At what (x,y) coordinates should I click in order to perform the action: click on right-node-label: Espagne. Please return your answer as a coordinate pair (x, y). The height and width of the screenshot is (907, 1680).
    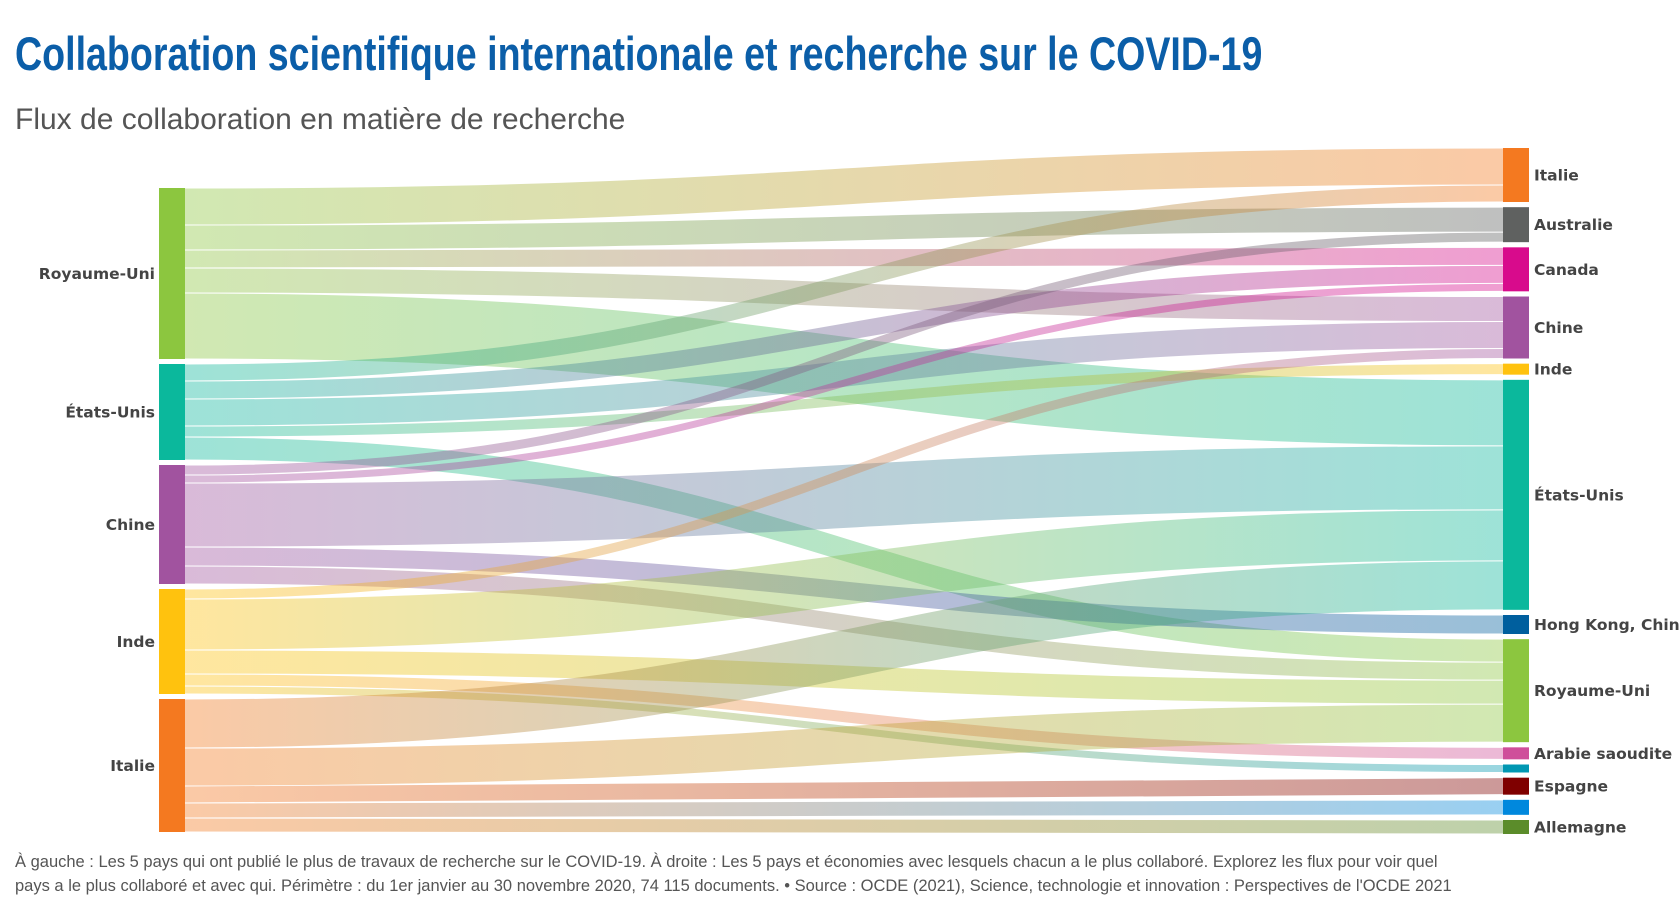
    Looking at the image, I should click on (1571, 787).